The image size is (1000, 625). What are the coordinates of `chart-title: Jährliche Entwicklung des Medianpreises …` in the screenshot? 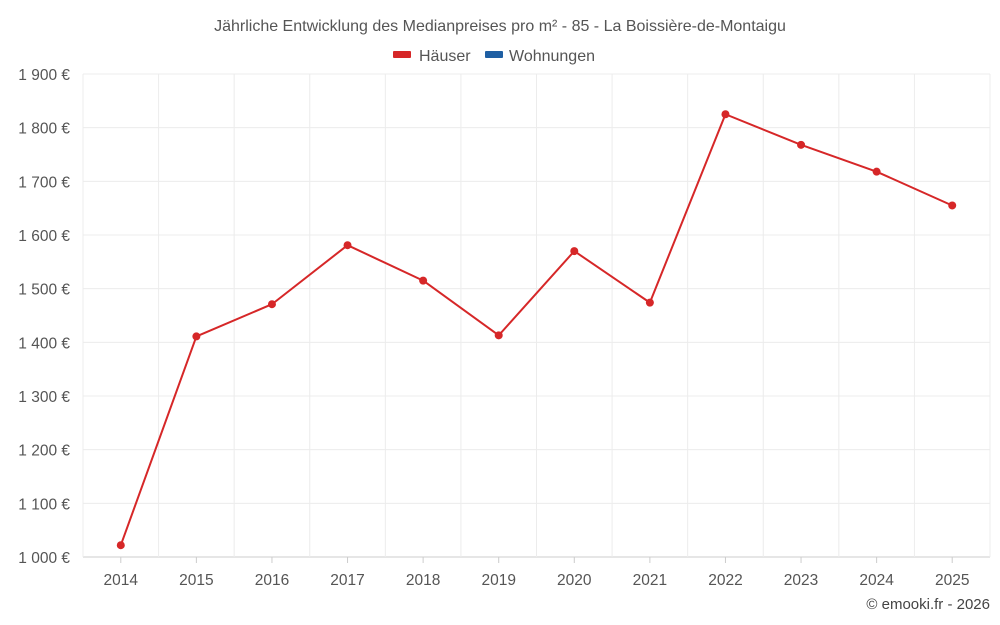 It's located at (500, 26).